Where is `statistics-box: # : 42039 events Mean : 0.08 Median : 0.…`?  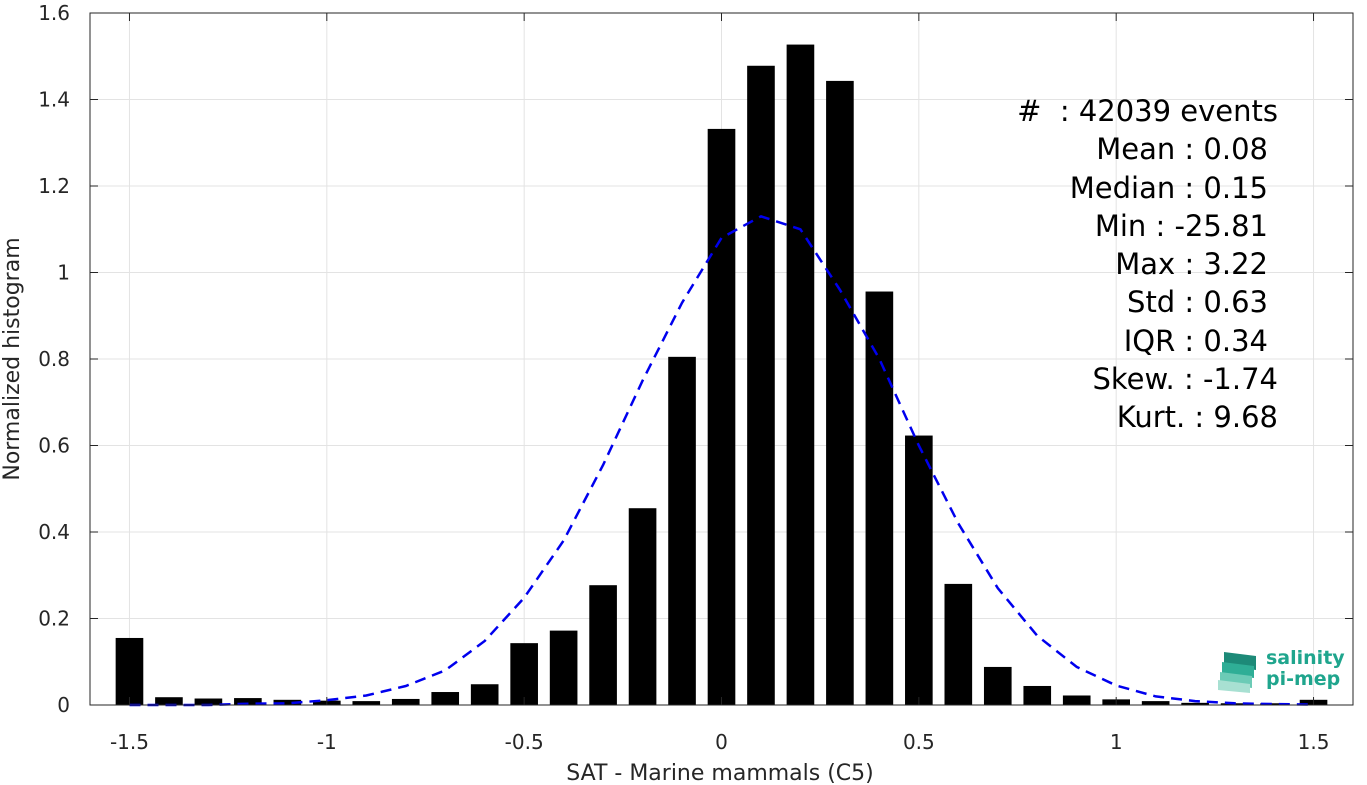
statistics-box: # : 42039 events Mean : 0.08 Median : 0.… is located at coordinates (1147, 264).